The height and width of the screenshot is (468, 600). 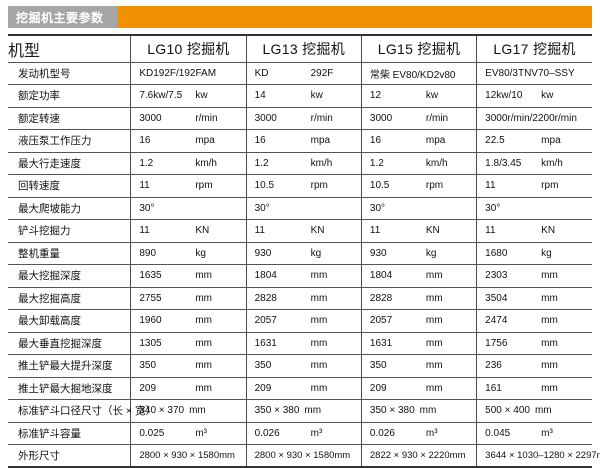 What do you see at coordinates (435, 141) in the screenshot?
I see `cell-unit: mpa` at bounding box center [435, 141].